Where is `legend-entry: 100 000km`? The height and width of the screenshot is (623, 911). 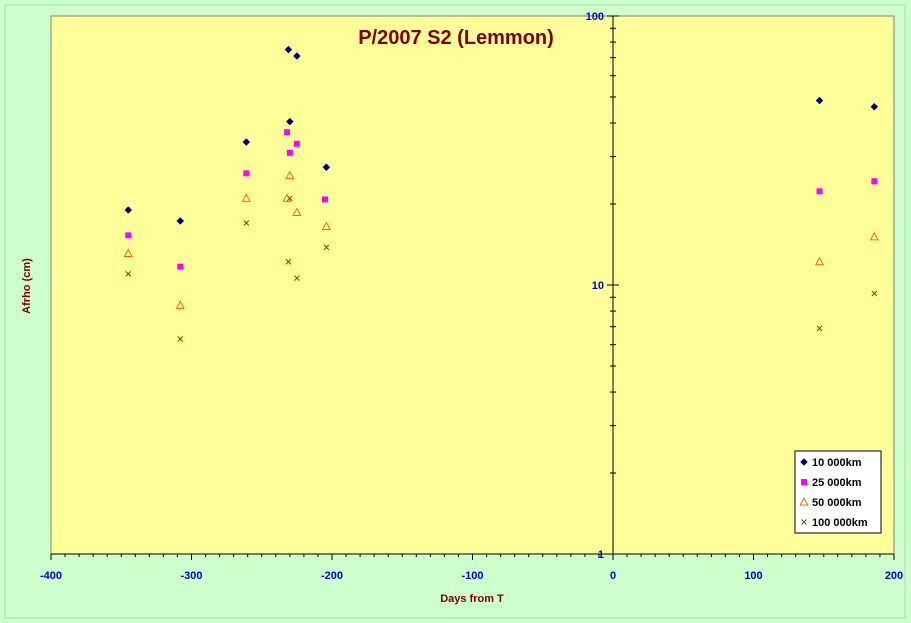 legend-entry: 100 000km is located at coordinates (840, 523).